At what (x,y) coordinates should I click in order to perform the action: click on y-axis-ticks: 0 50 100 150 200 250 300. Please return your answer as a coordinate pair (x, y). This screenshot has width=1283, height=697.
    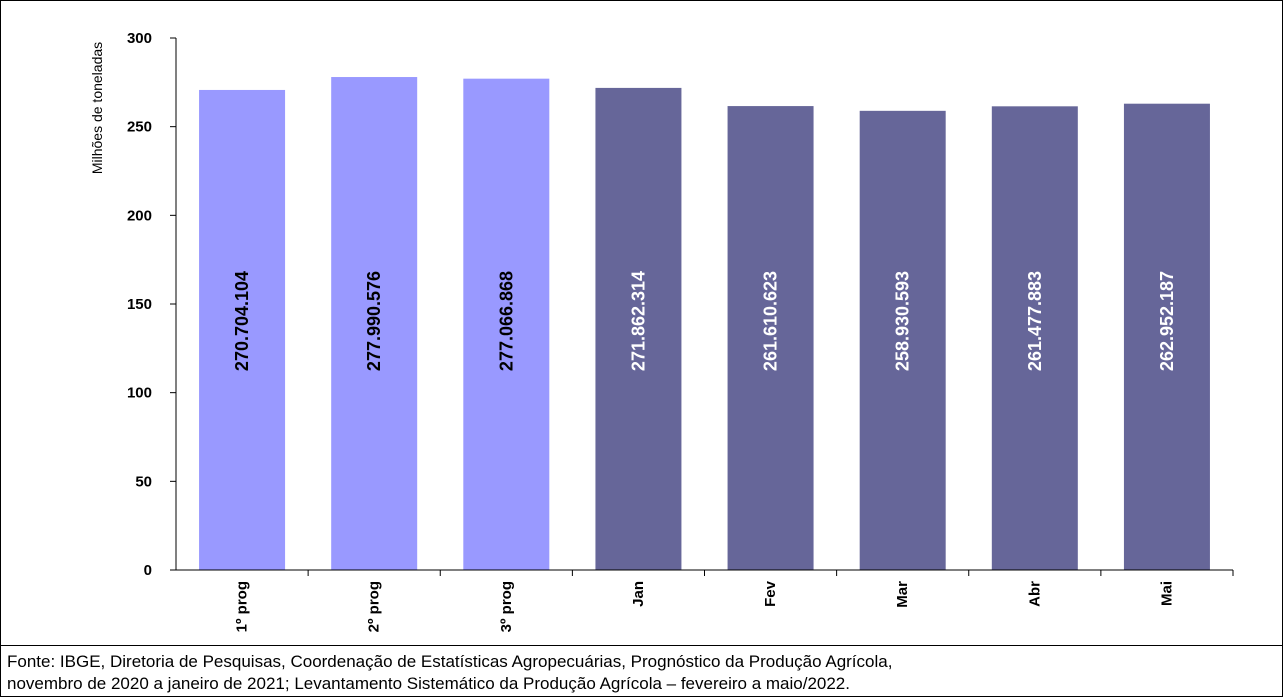
    Looking at the image, I should click on (151, 304).